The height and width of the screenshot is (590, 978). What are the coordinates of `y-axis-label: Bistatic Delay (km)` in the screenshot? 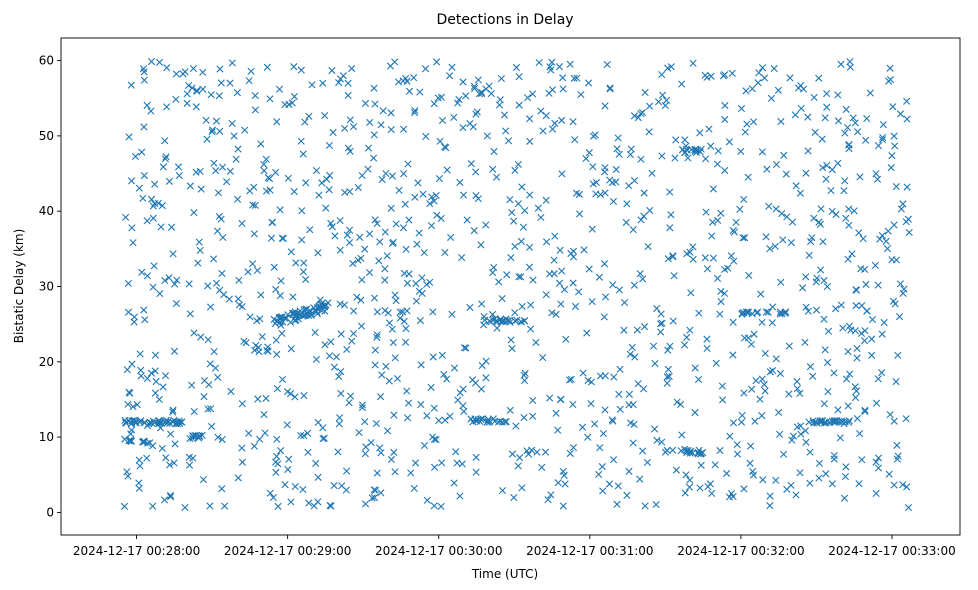 It's located at (19, 286).